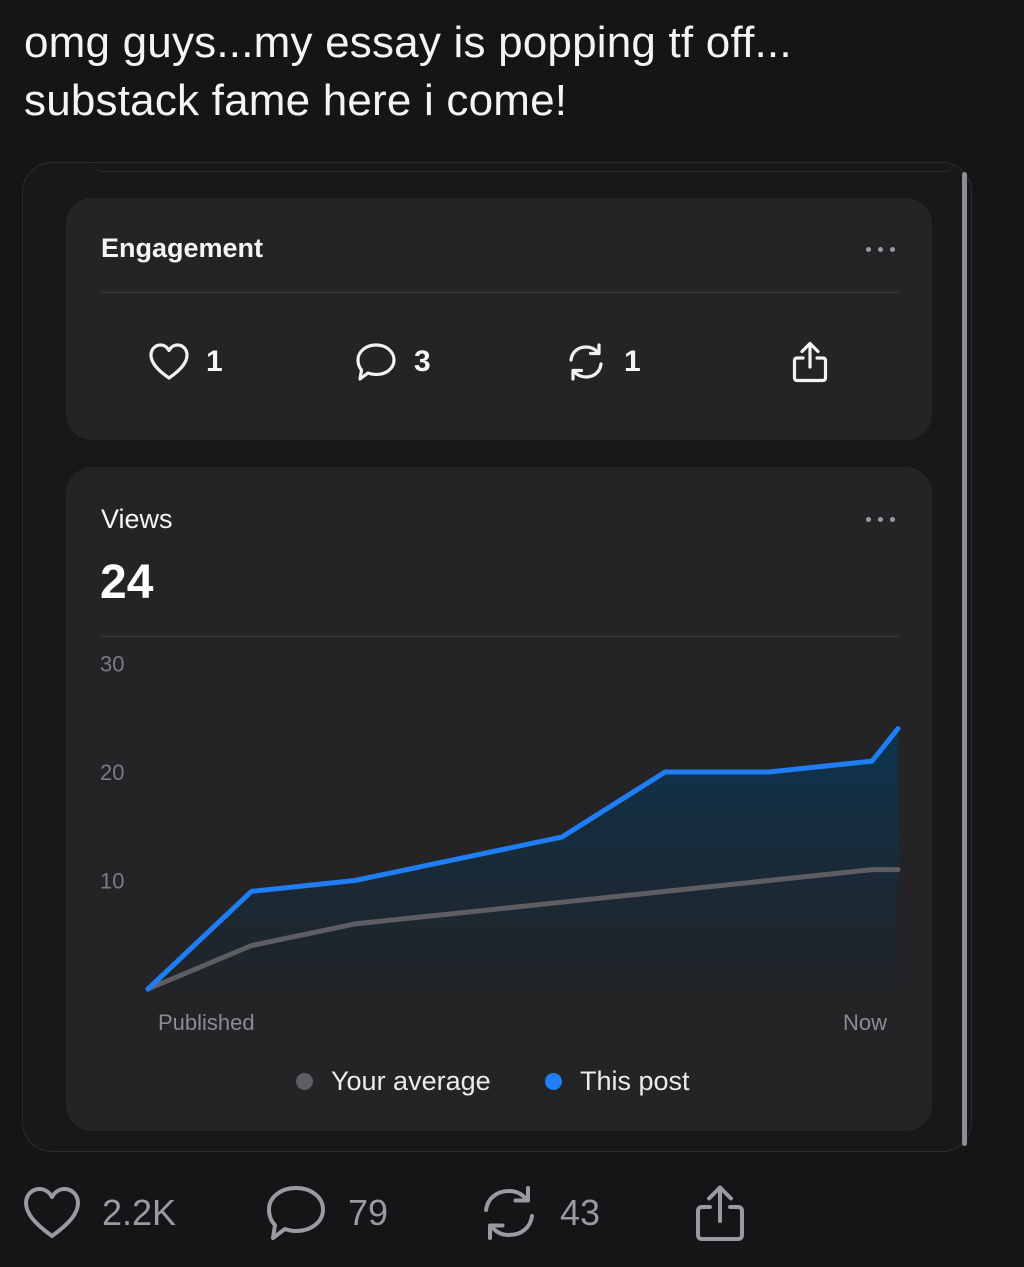 The height and width of the screenshot is (1267, 1024). I want to click on legend-item-your-average: Your average, so click(393, 1081).